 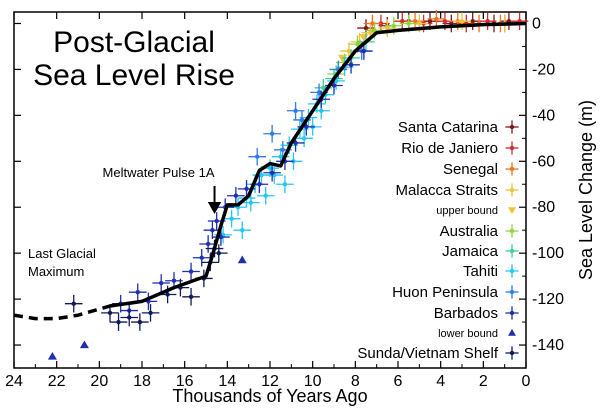 I want to click on annotation-last-glacial-maximum: Last Glacial Maximum, so click(x=62, y=262).